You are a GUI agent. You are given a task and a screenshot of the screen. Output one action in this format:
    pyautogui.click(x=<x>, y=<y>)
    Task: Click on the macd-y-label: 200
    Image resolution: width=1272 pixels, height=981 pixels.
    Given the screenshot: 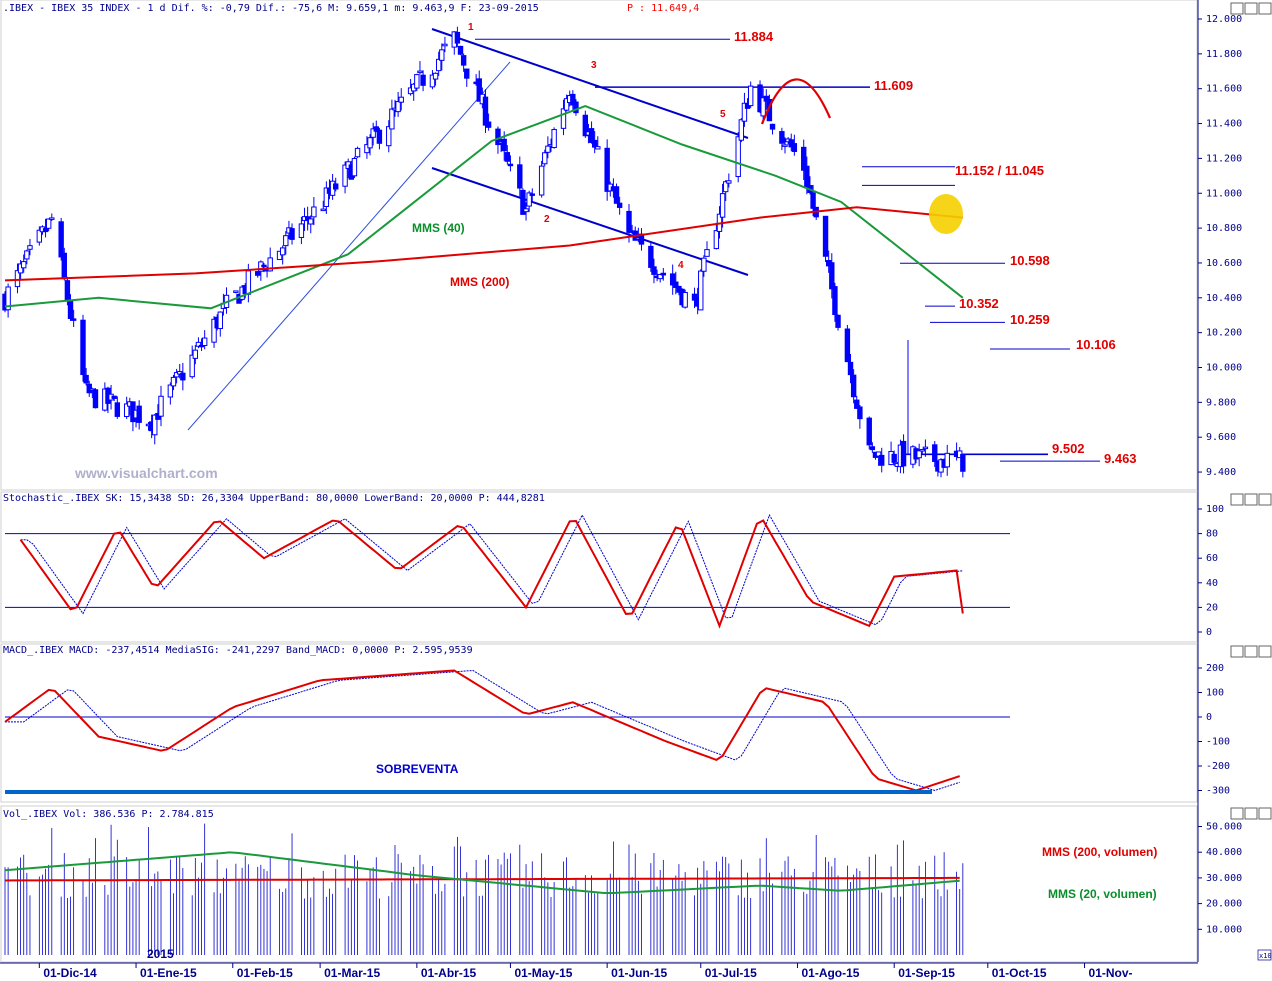 What is the action you would take?
    pyautogui.click(x=1215, y=668)
    